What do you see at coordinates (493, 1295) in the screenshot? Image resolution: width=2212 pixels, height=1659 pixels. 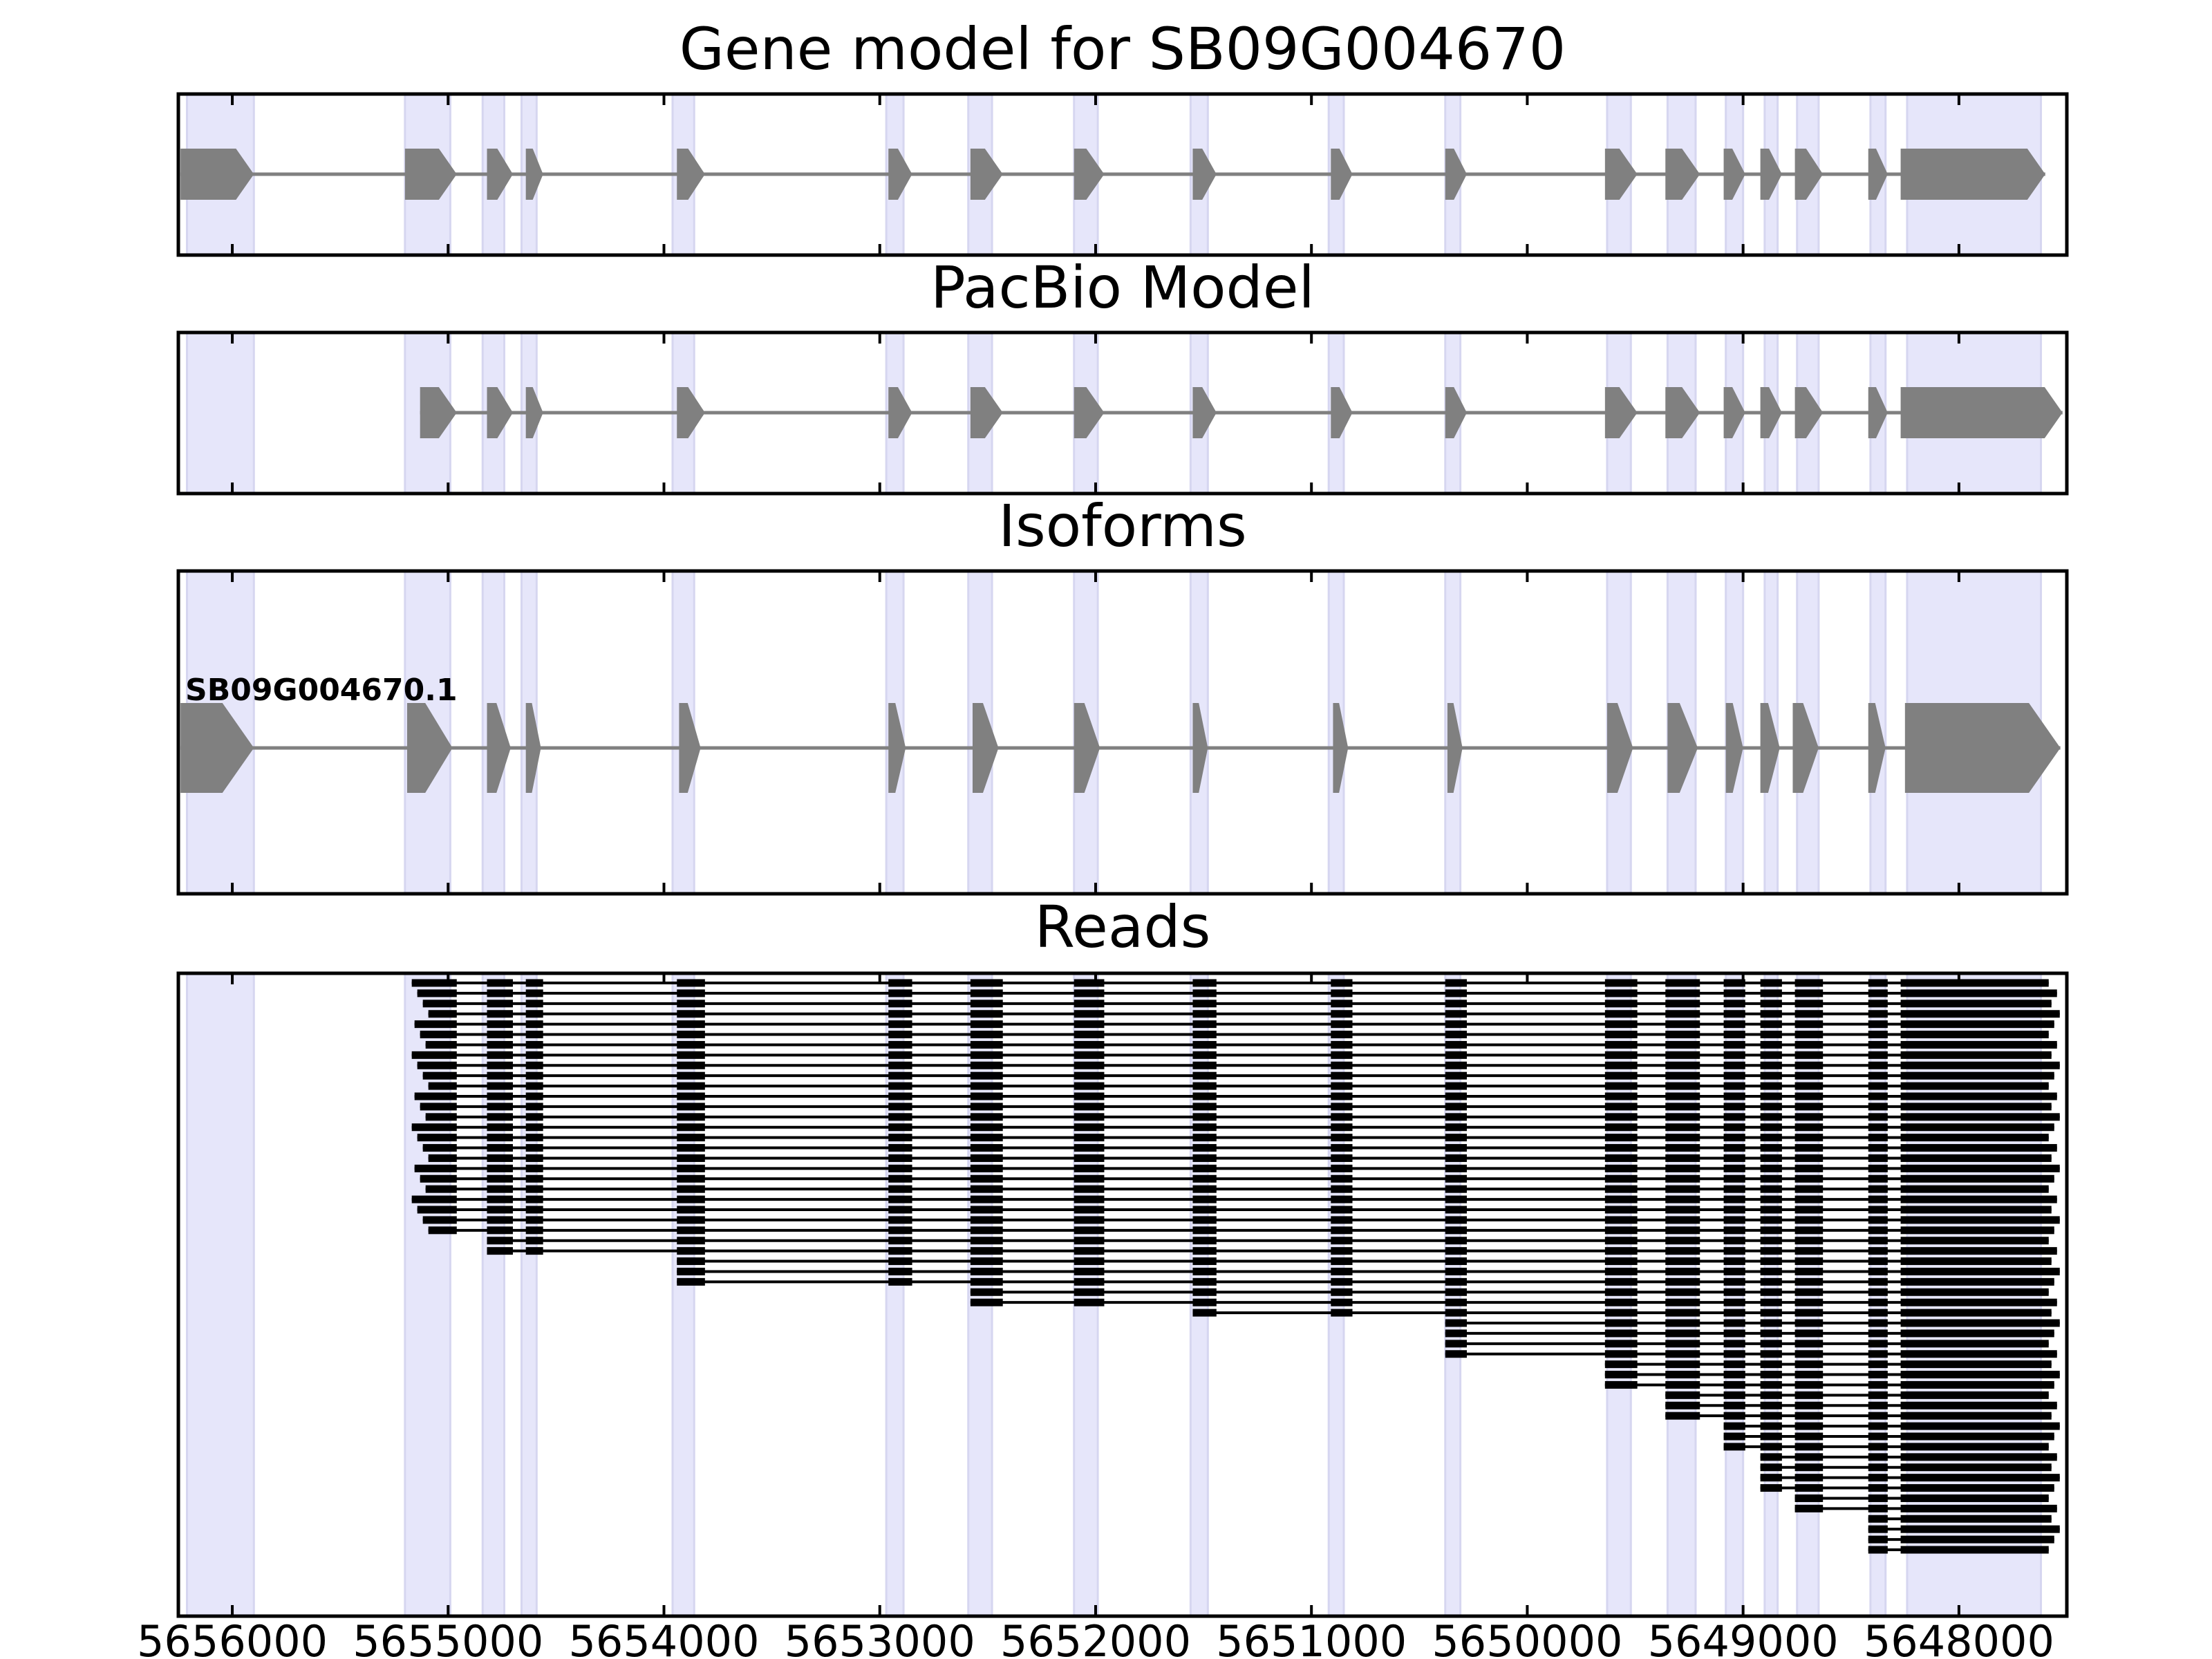 I see `highlight-region` at bounding box center [493, 1295].